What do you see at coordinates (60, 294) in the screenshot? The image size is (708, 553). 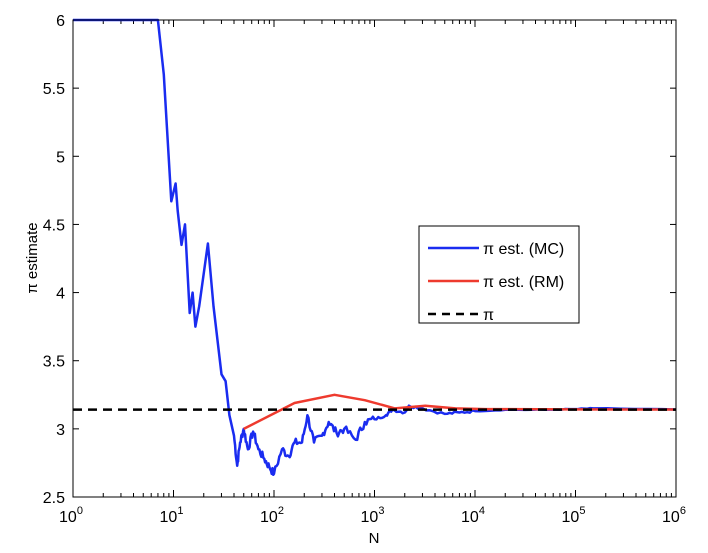 I see `y-tick-label: 4` at bounding box center [60, 294].